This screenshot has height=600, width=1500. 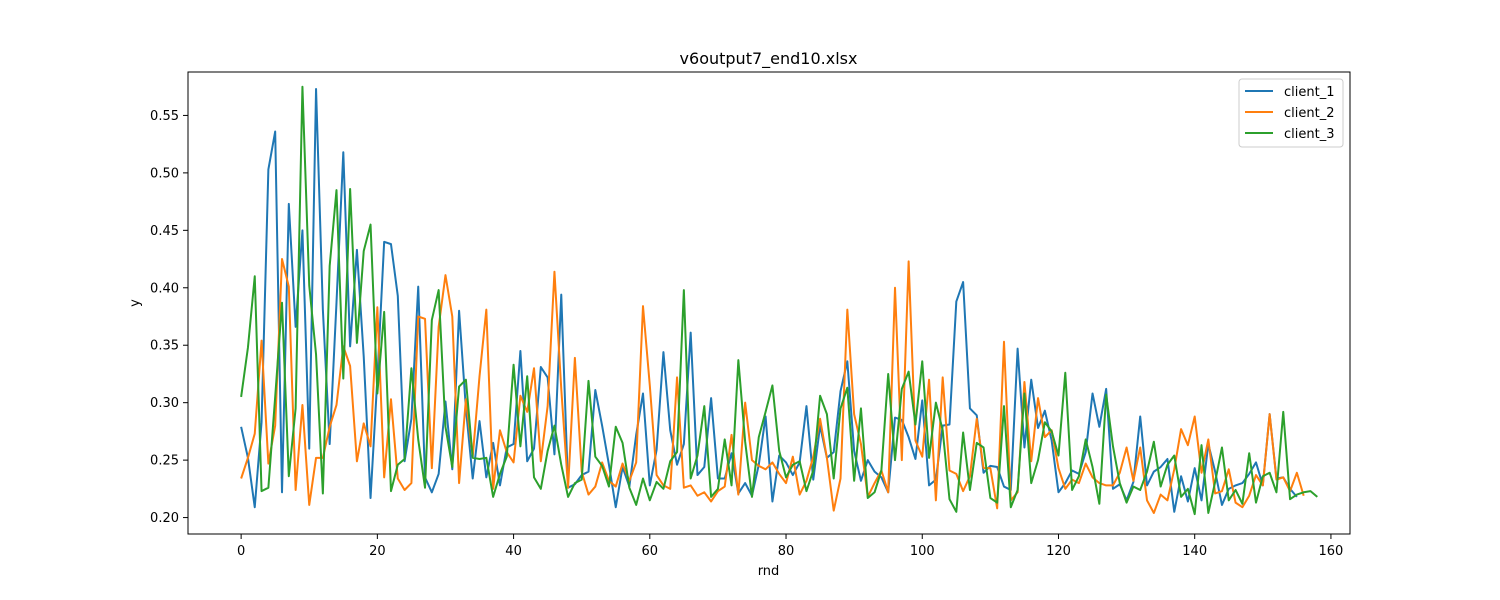 What do you see at coordinates (164, 403) in the screenshot?
I see `y-tick-label: 0.30` at bounding box center [164, 403].